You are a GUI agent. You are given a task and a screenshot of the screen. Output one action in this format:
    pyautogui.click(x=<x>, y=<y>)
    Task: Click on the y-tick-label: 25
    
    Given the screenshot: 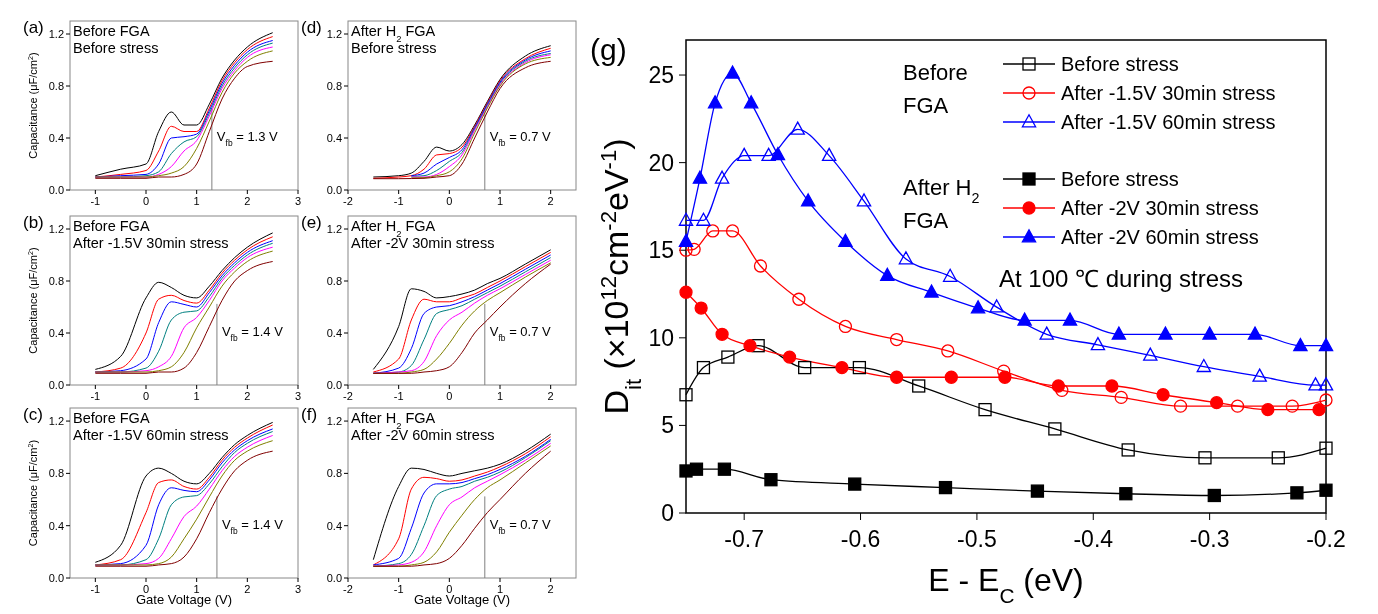 What is the action you would take?
    pyautogui.click(x=661, y=75)
    